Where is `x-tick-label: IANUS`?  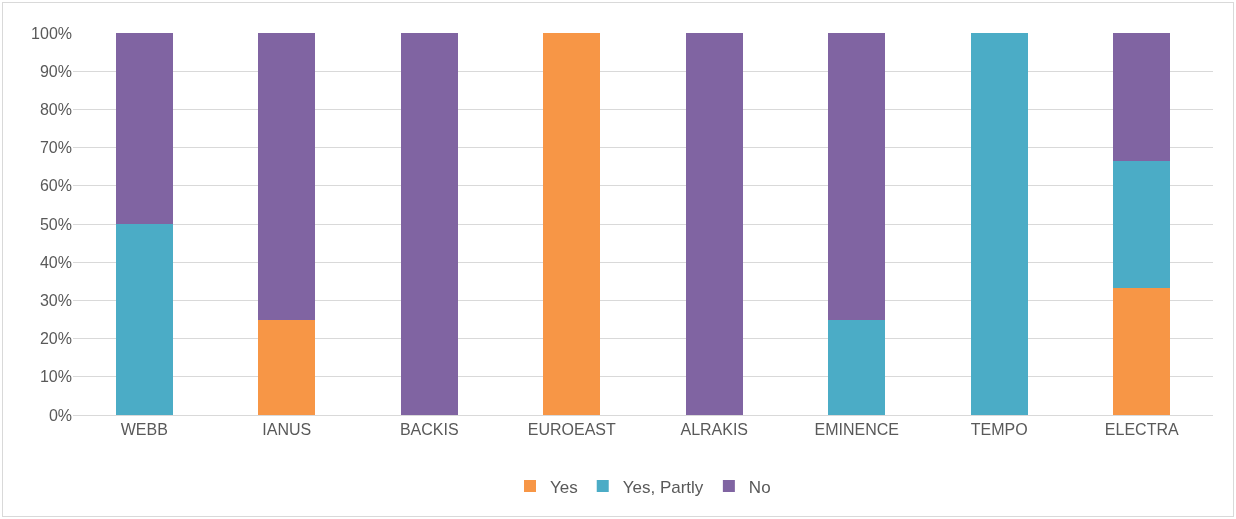 x-tick-label: IANUS is located at coordinates (287, 430).